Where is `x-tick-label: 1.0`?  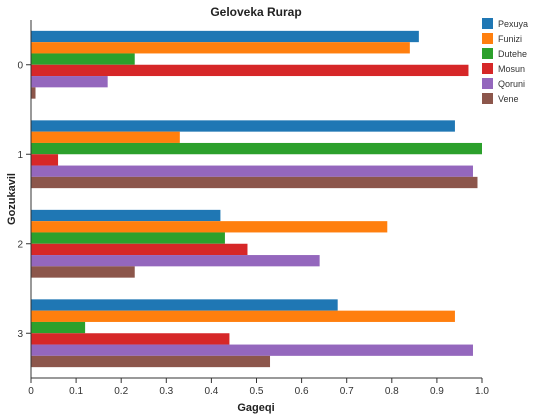
x-tick-label: 1.0 is located at coordinates (482, 391).